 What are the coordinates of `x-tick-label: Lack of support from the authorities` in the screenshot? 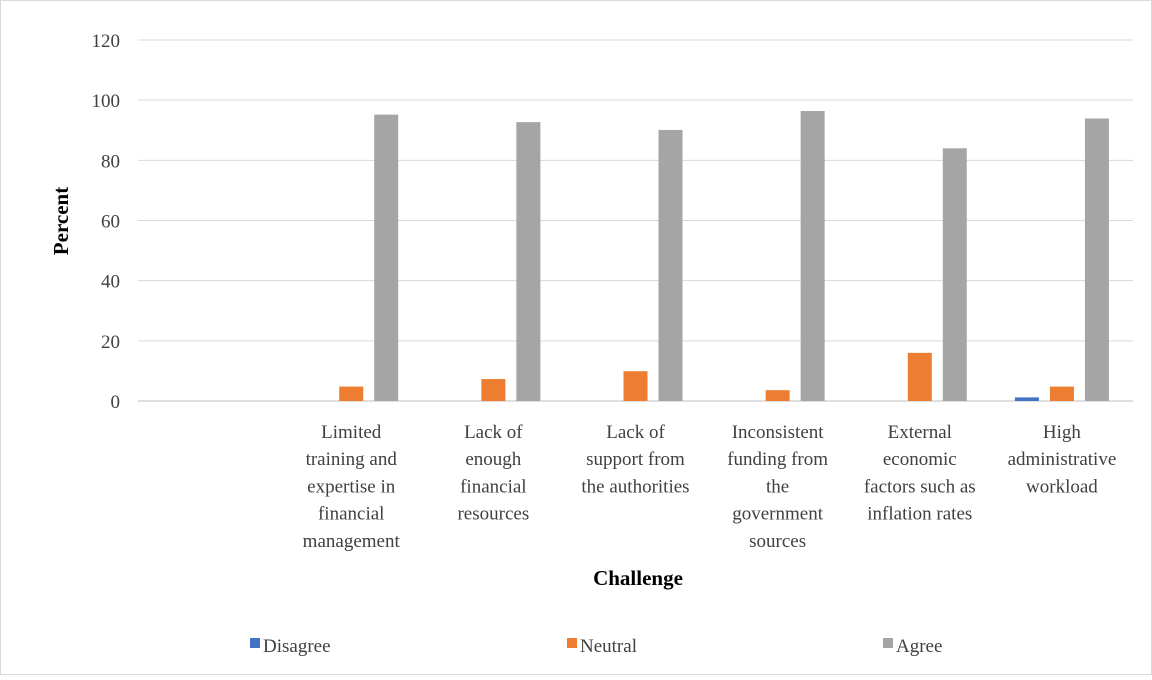 It's located at (635, 459).